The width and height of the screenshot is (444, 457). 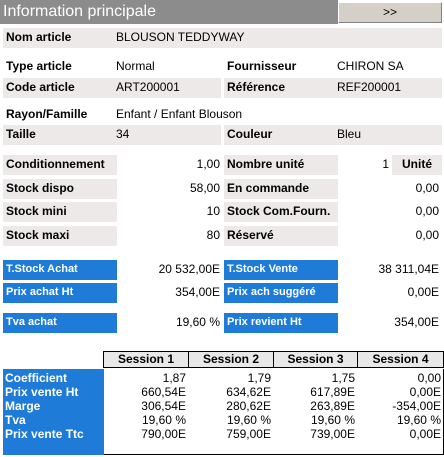 I want to click on nombre-unite-value: 1, so click(x=385, y=164).